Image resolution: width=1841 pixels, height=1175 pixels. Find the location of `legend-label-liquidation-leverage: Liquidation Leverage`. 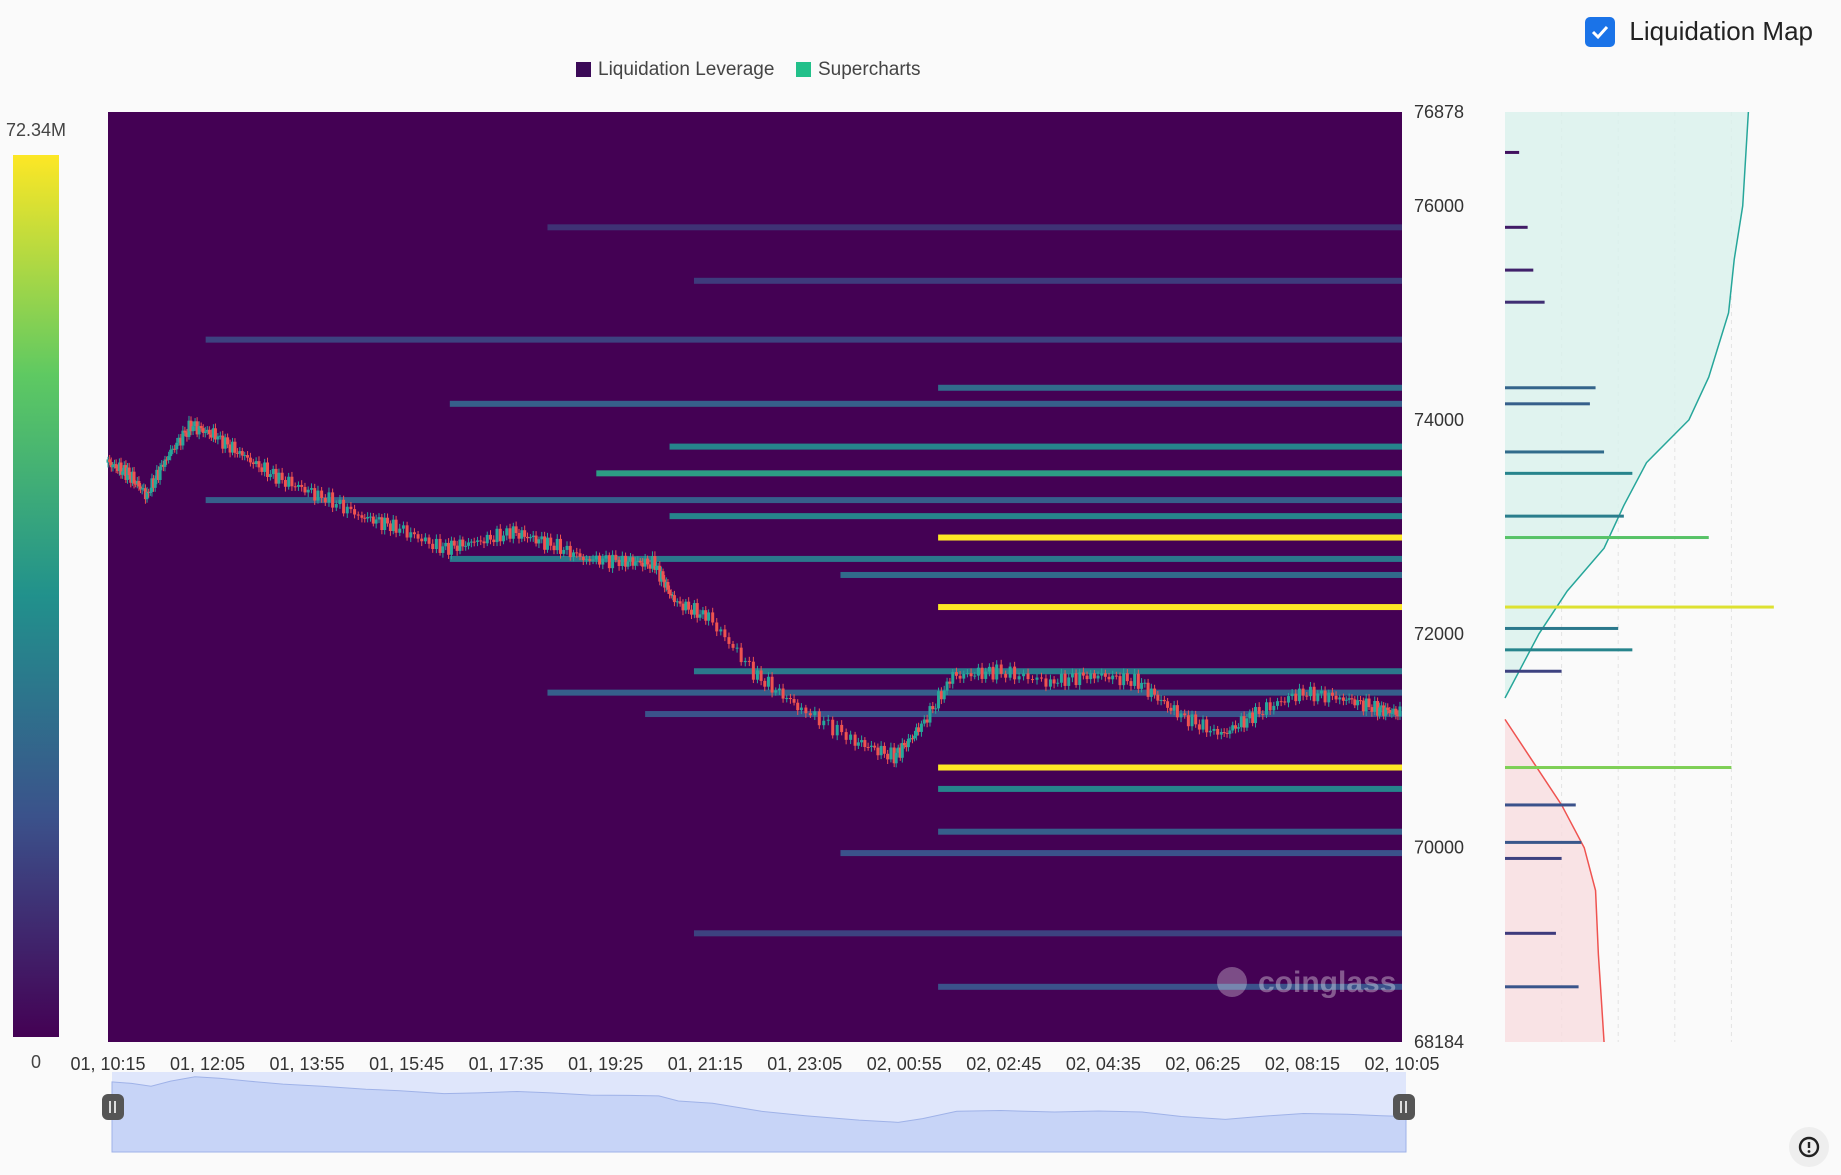

legend-label-liquidation-leverage: Liquidation Leverage is located at coordinates (686, 69).